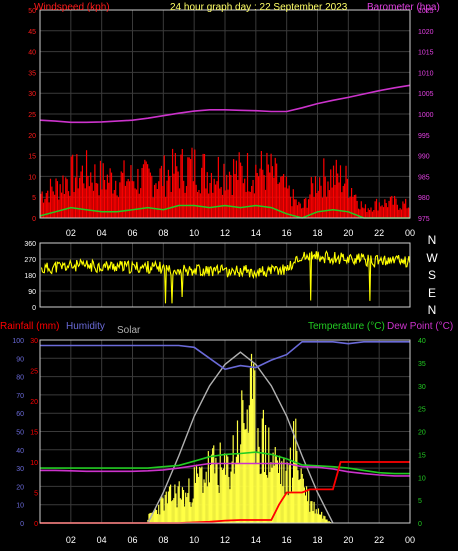  Describe the element at coordinates (20, 469) in the screenshot. I see `humidity-tick-label: 30` at that location.